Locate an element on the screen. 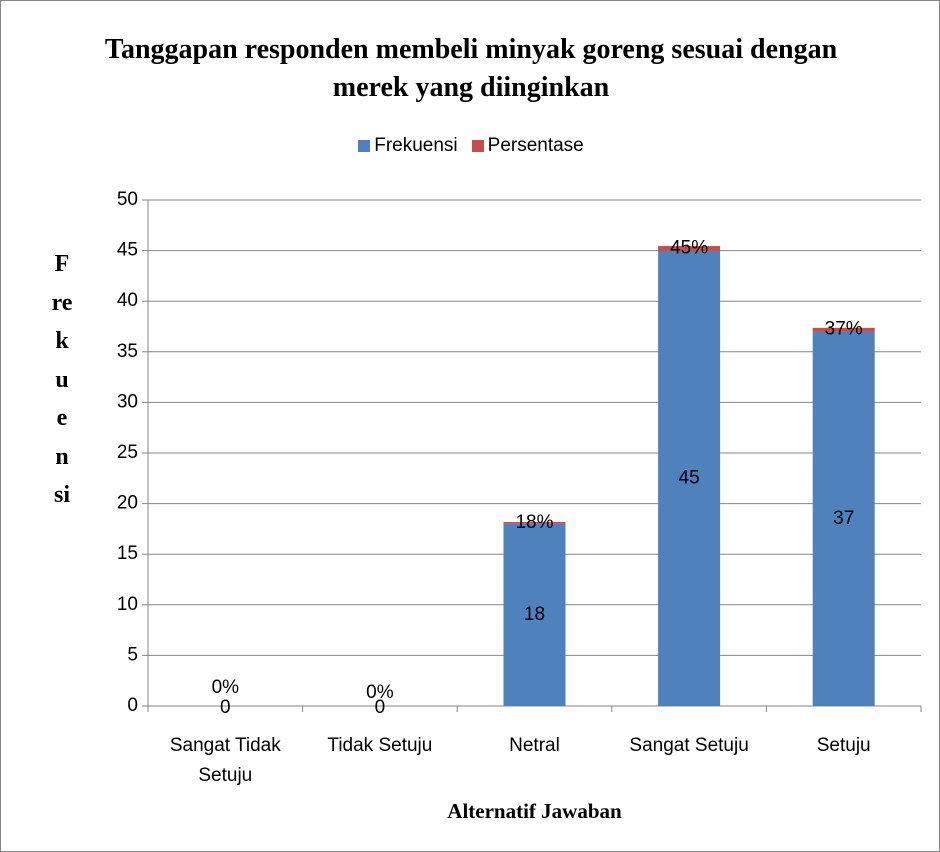 This screenshot has height=852, width=940. x-axis-title: Alternatif Jawaban is located at coordinates (534, 811).